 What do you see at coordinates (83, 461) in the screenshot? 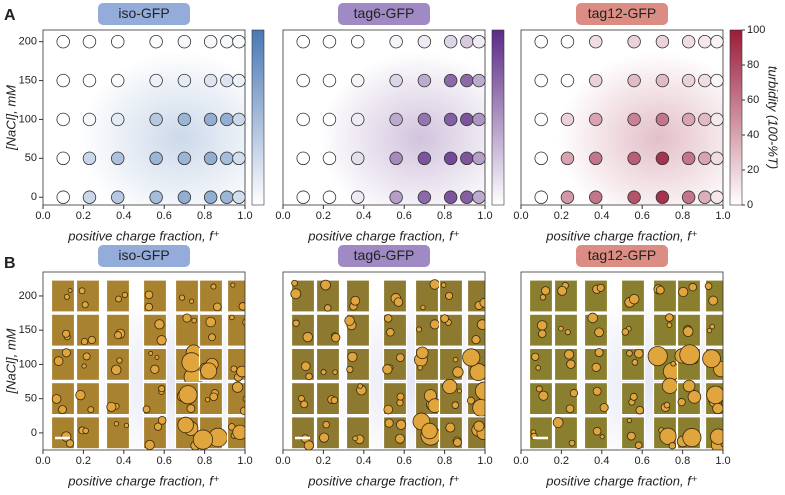
I see `x-tick-label: 0.2` at bounding box center [83, 461].